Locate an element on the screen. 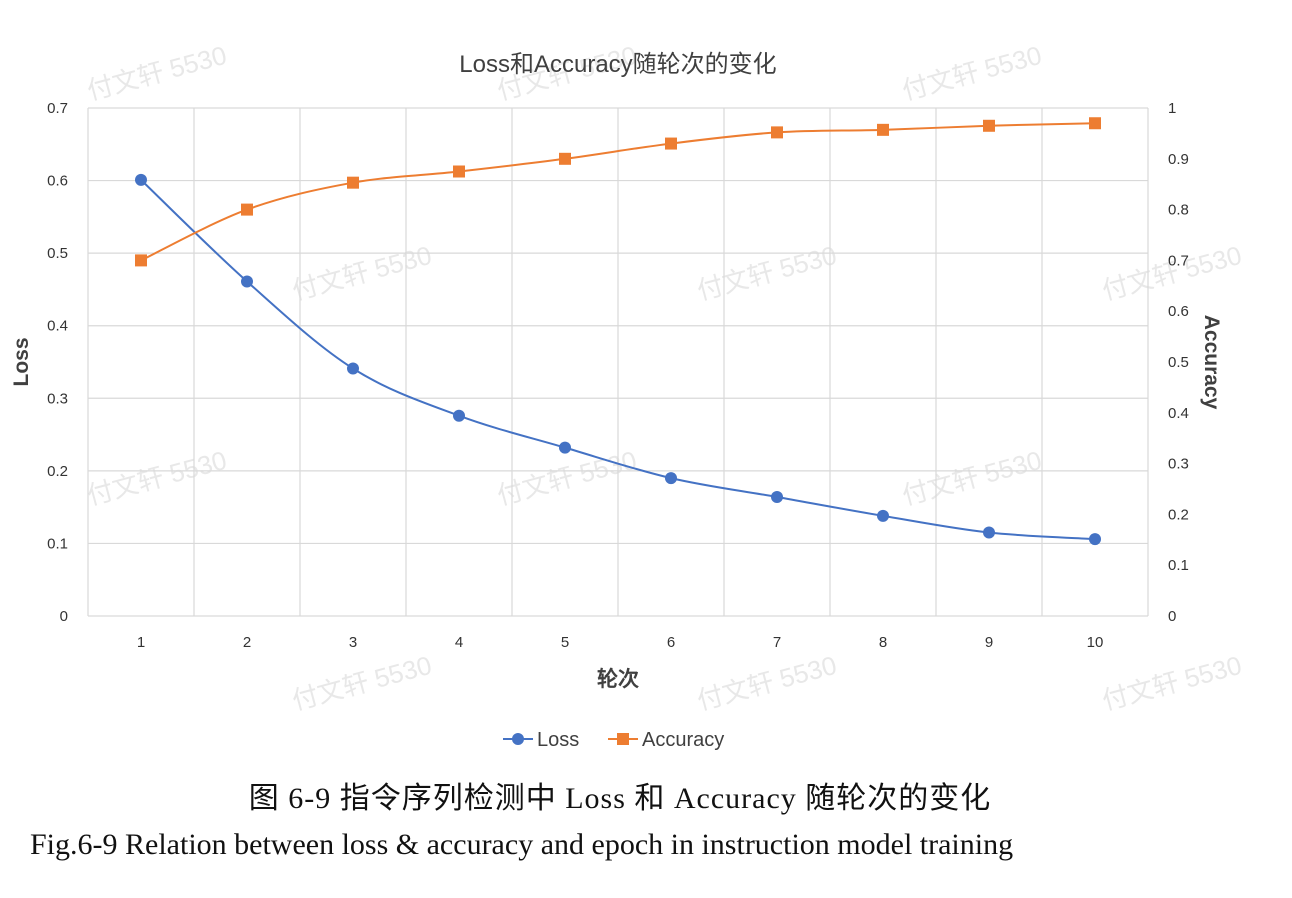 Image resolution: width=1292 pixels, height=898 pixels. right-tick-label: 0.1 is located at coordinates (1178, 565).